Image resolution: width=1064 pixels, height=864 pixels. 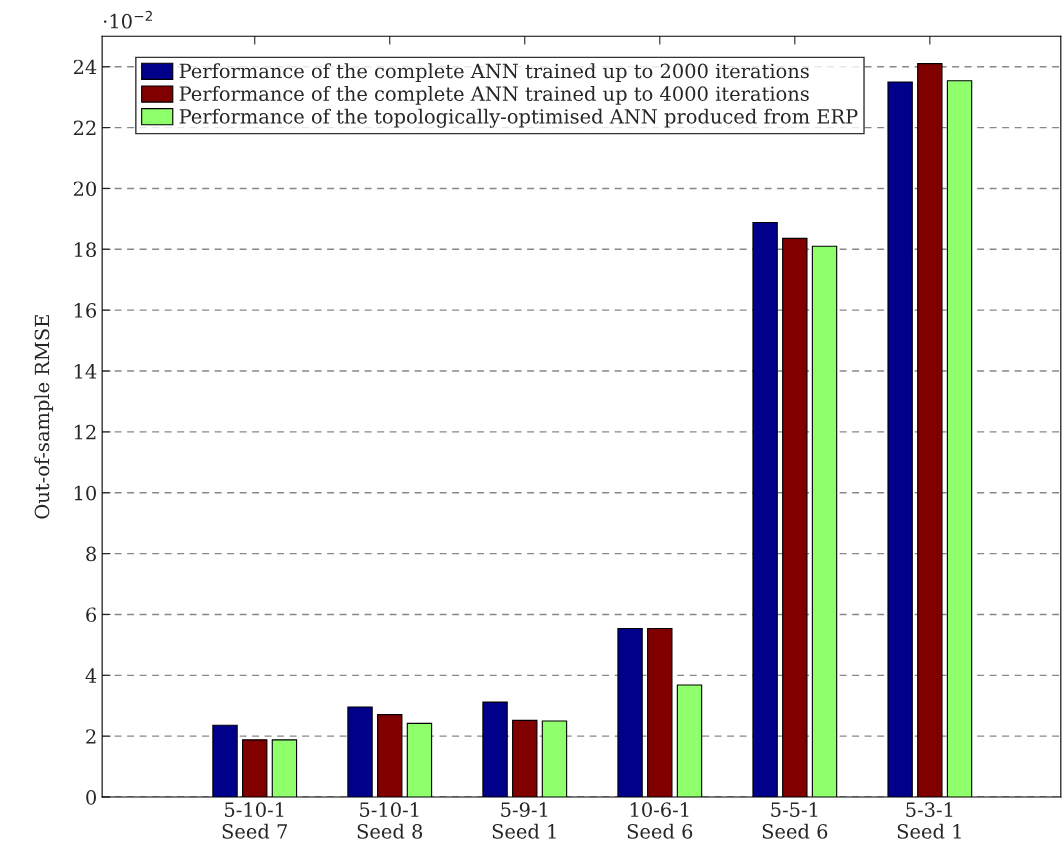 What do you see at coordinates (127, 19) in the screenshot?
I see `text: ·10$^{−2}$` at bounding box center [127, 19].